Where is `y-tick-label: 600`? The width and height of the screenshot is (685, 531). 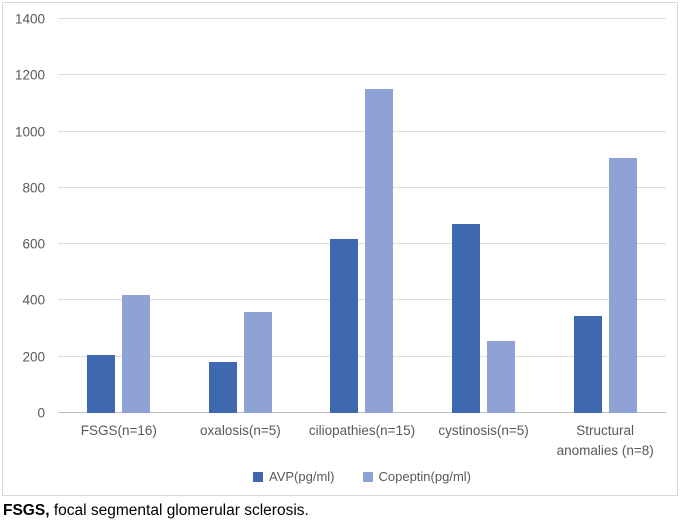
y-tick-label: 600 is located at coordinates (33, 244).